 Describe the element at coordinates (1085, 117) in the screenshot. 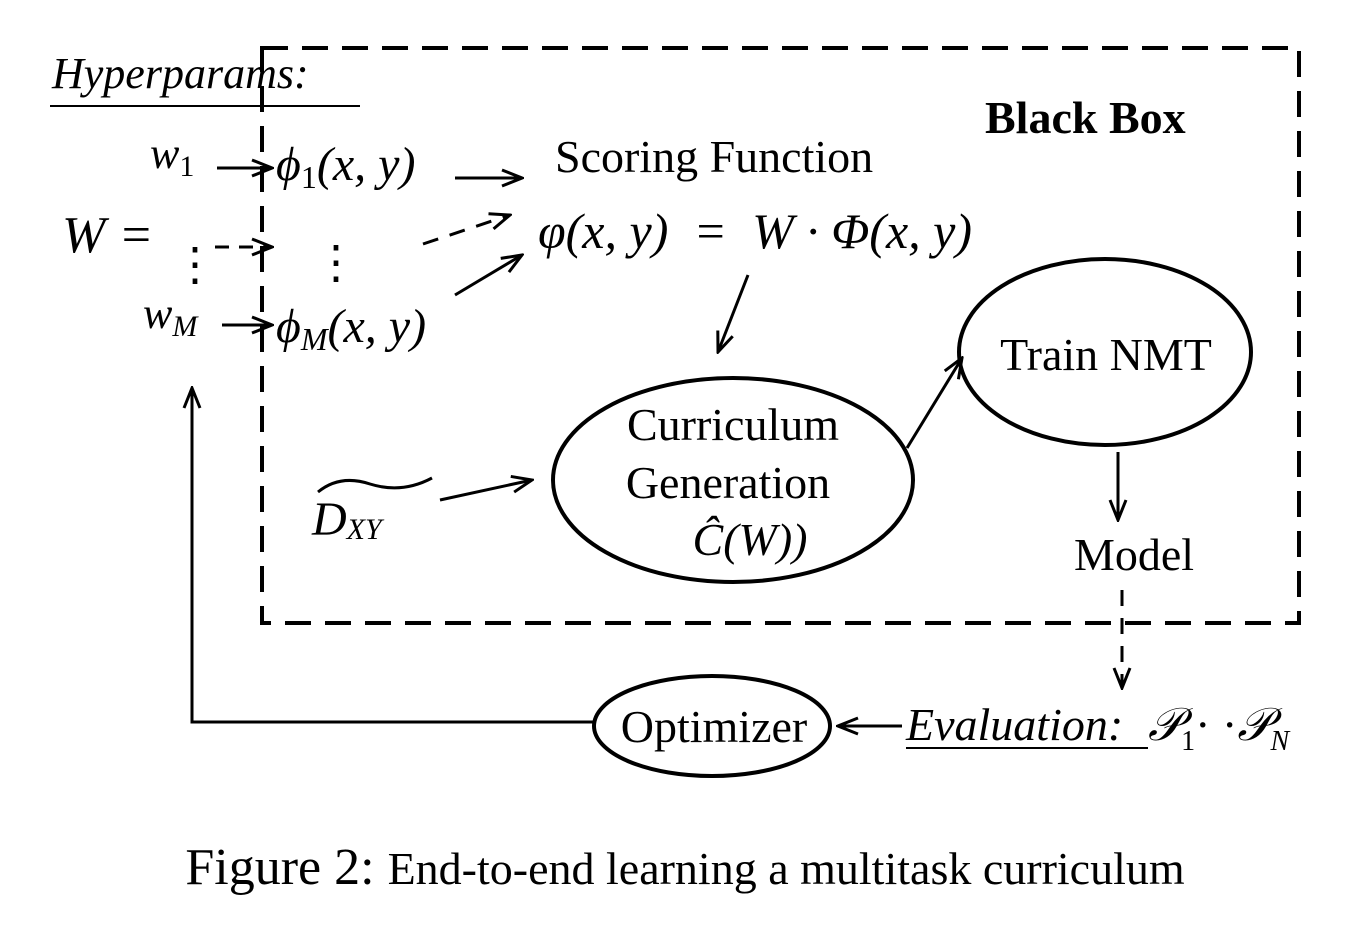

I see `black-box-title: Black Box` at that location.